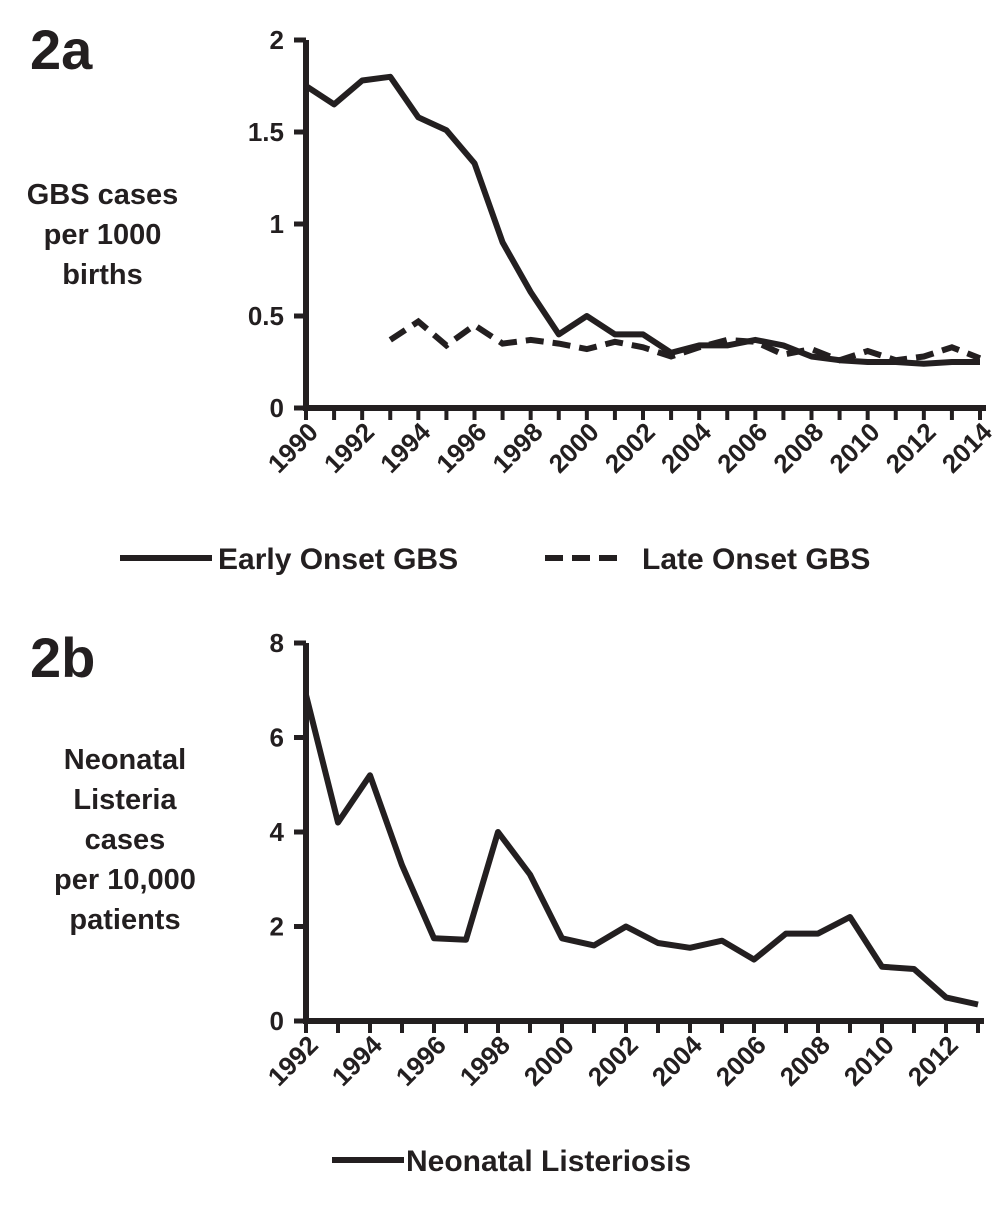  I want to click on y-tick-label: 0.5, so click(266, 316).